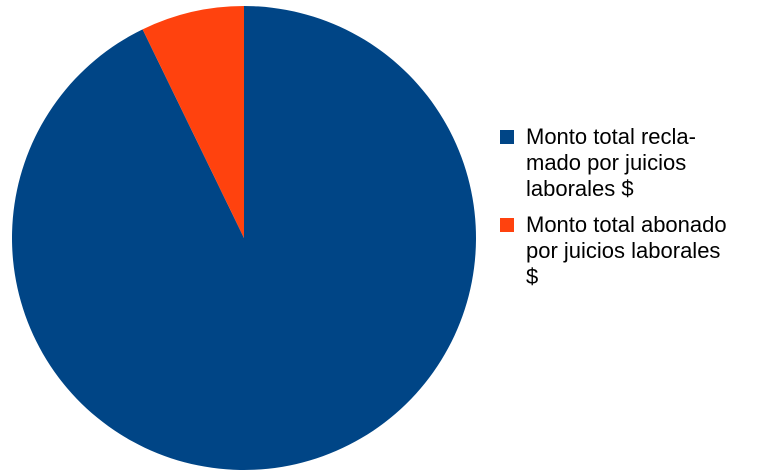  Describe the element at coordinates (507, 225) in the screenshot. I see `legend-swatch-abonado` at that location.